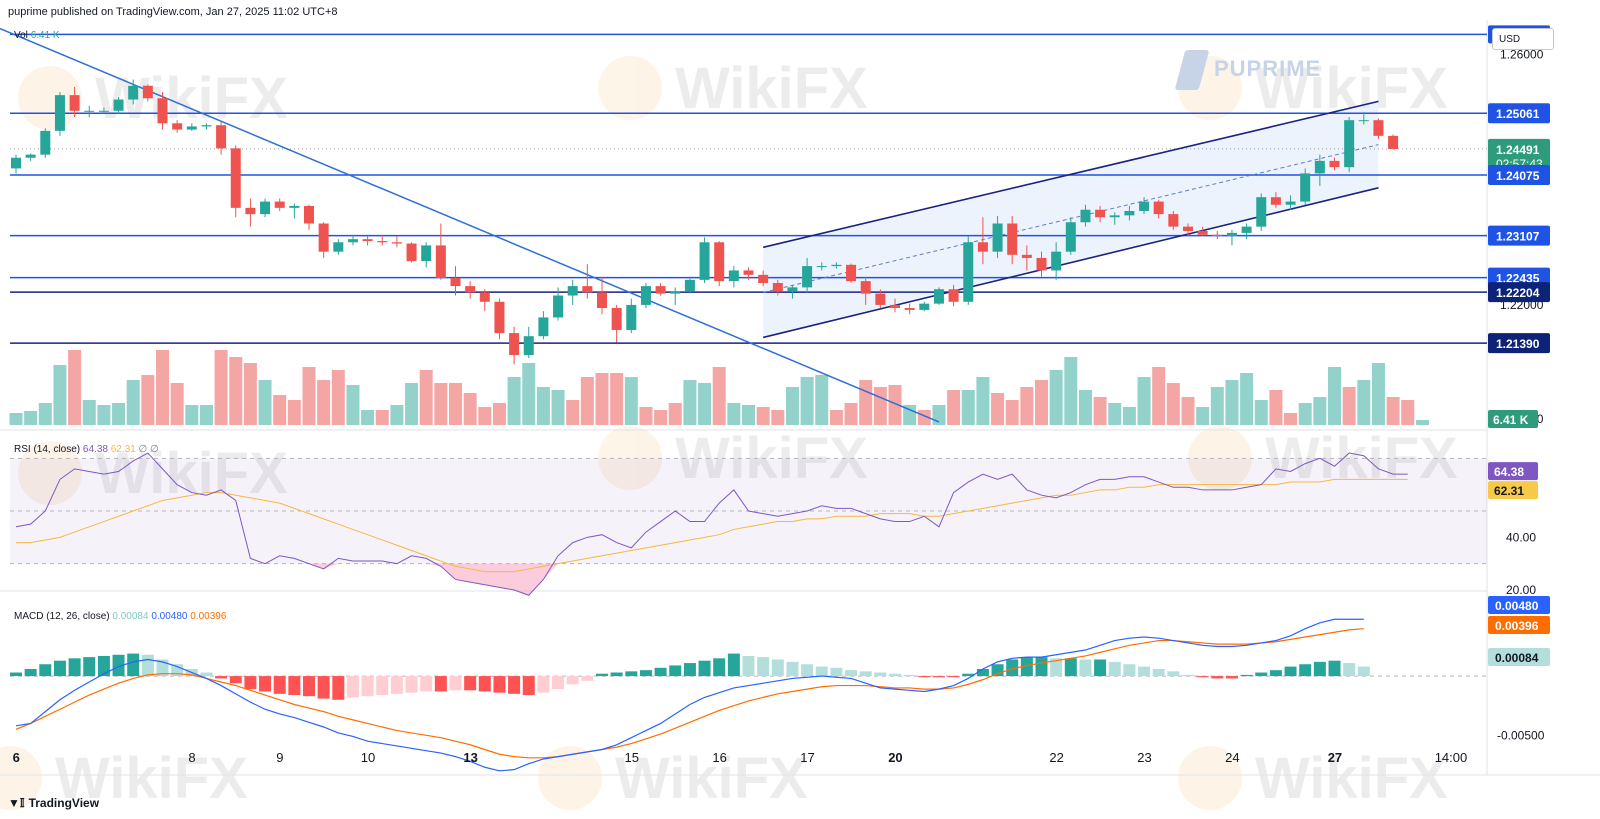 Image resolution: width=1600 pixels, height=819 pixels. I want to click on currency-selector: USD, so click(1523, 39).